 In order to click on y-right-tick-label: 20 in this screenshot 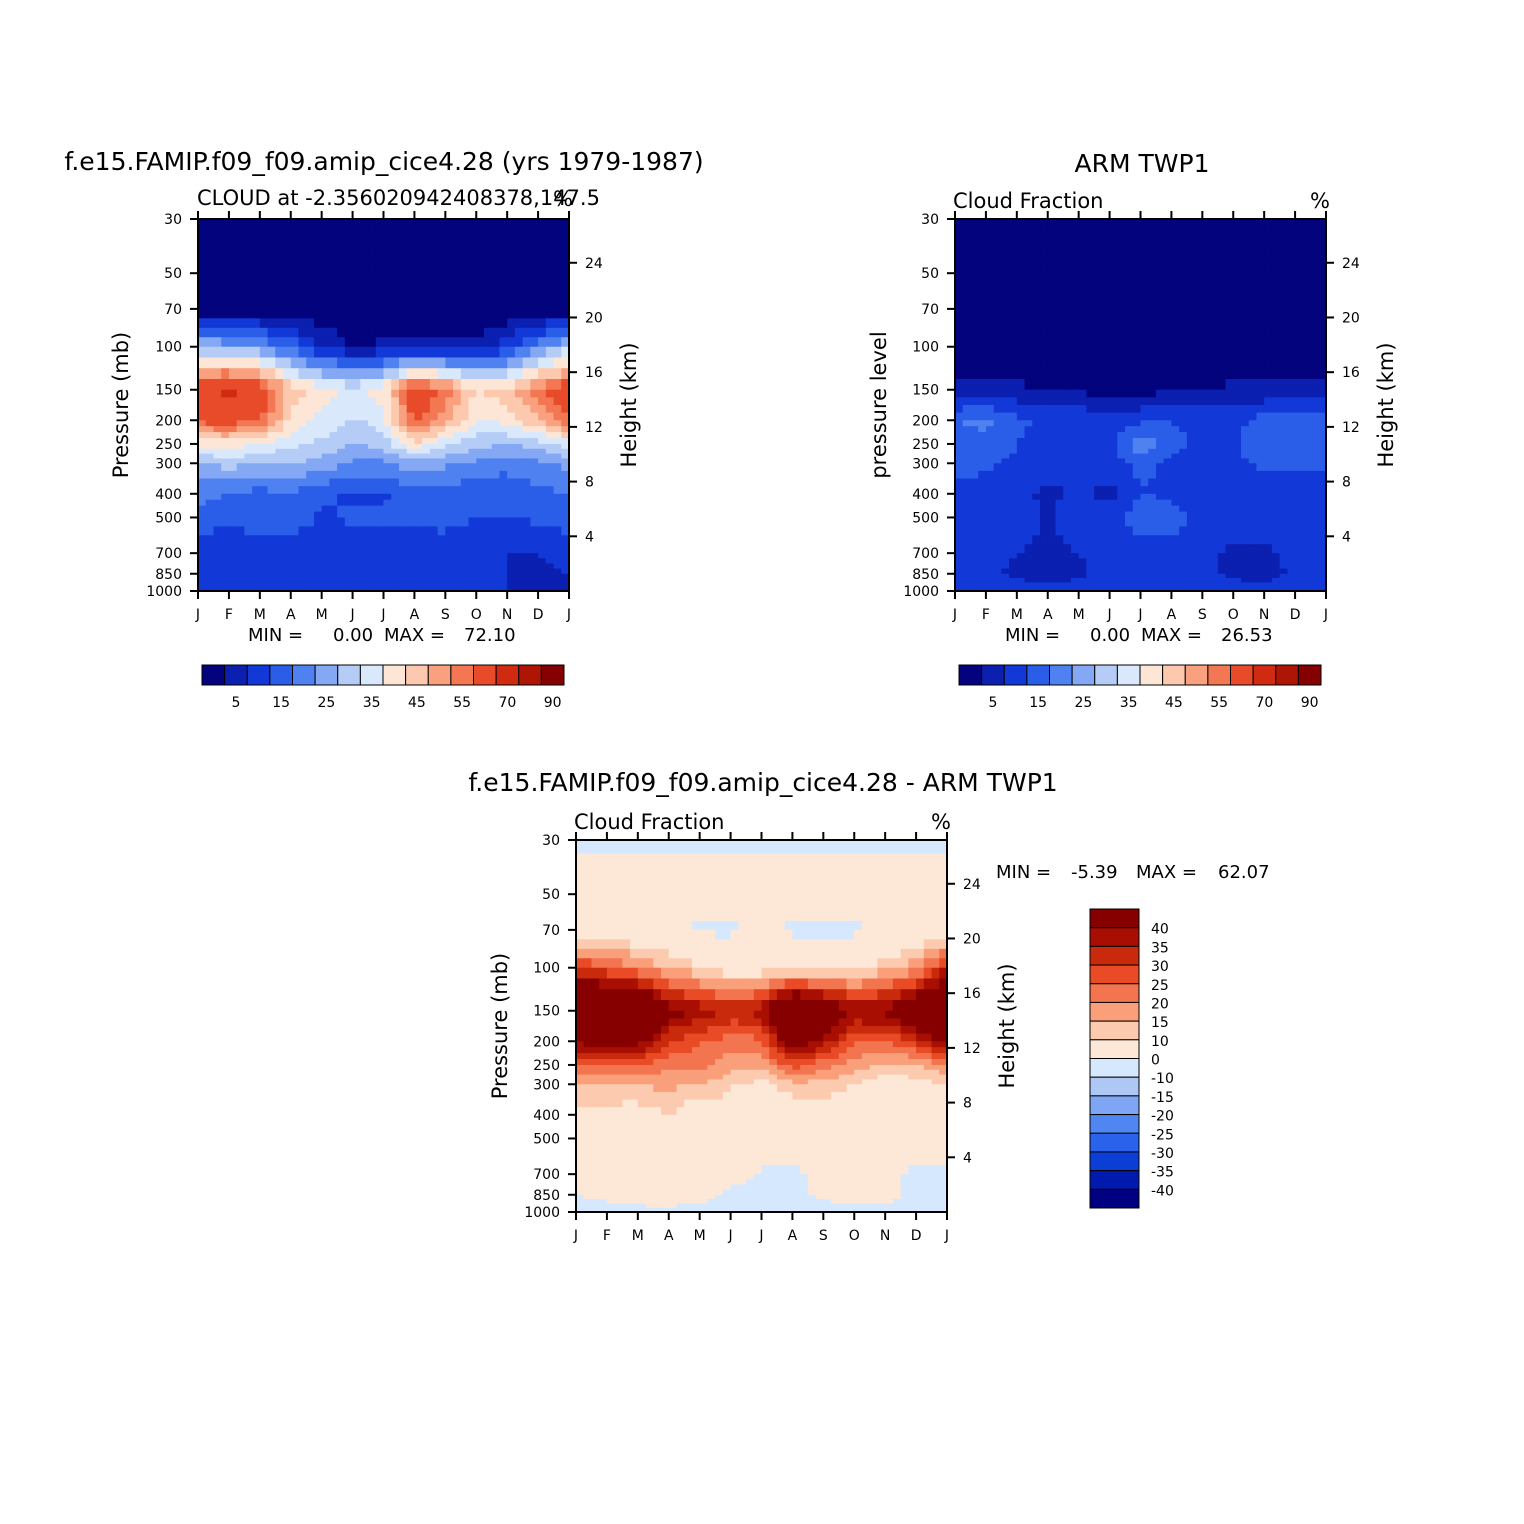, I will do `click(594, 318)`.